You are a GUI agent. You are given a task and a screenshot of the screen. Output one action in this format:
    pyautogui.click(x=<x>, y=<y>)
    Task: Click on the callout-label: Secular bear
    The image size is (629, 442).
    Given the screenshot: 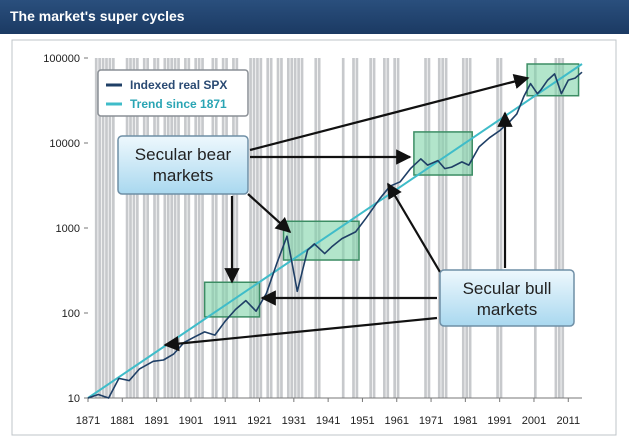 What is the action you would take?
    pyautogui.click(x=183, y=154)
    